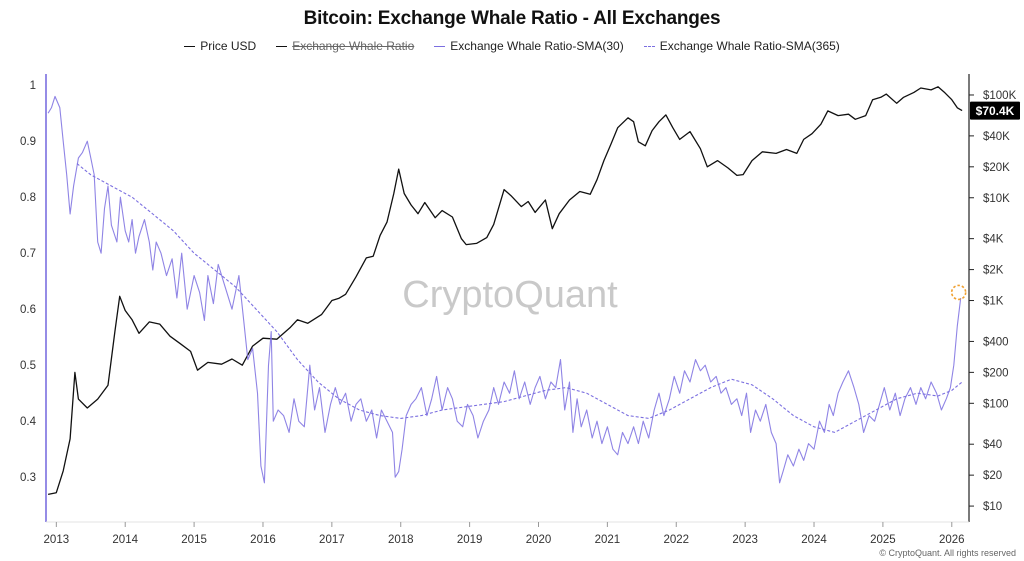 The image size is (1024, 561). I want to click on legend-swatch-whale-ratio, so click(282, 46).